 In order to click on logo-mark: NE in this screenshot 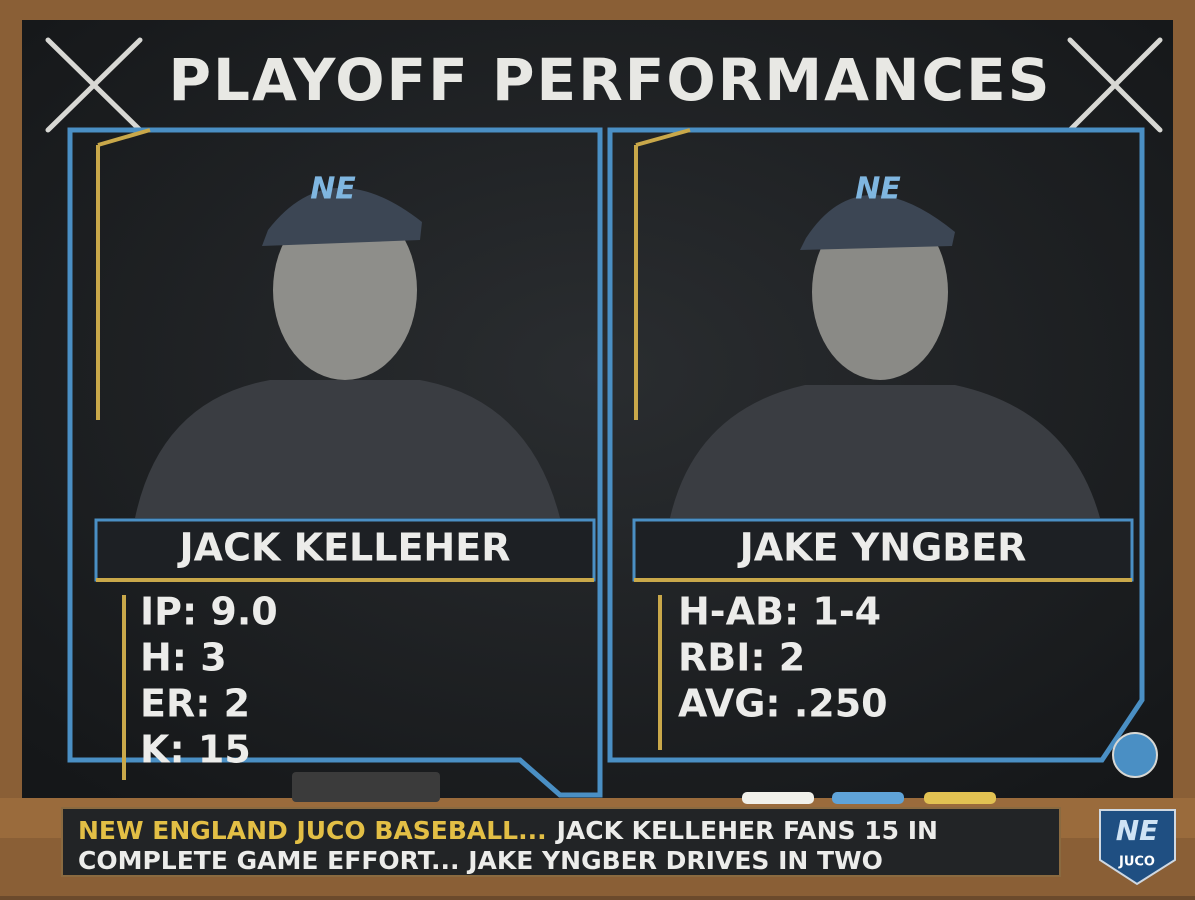, I will do `click(1137, 830)`.